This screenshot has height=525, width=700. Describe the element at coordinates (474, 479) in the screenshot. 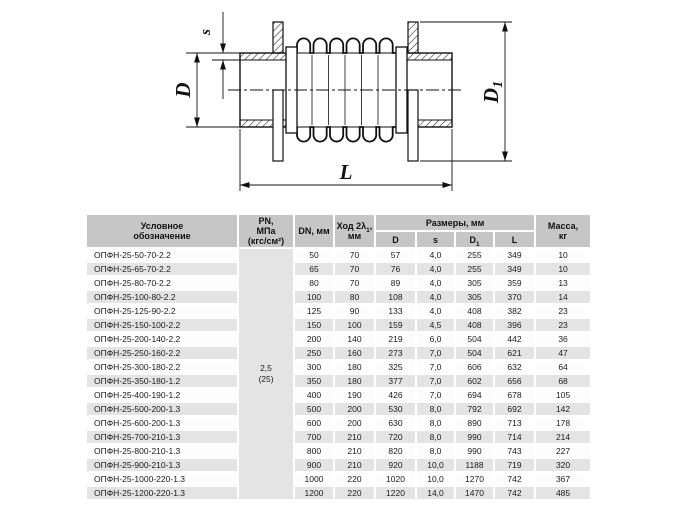

I see `cell-d1: 1270` at that location.